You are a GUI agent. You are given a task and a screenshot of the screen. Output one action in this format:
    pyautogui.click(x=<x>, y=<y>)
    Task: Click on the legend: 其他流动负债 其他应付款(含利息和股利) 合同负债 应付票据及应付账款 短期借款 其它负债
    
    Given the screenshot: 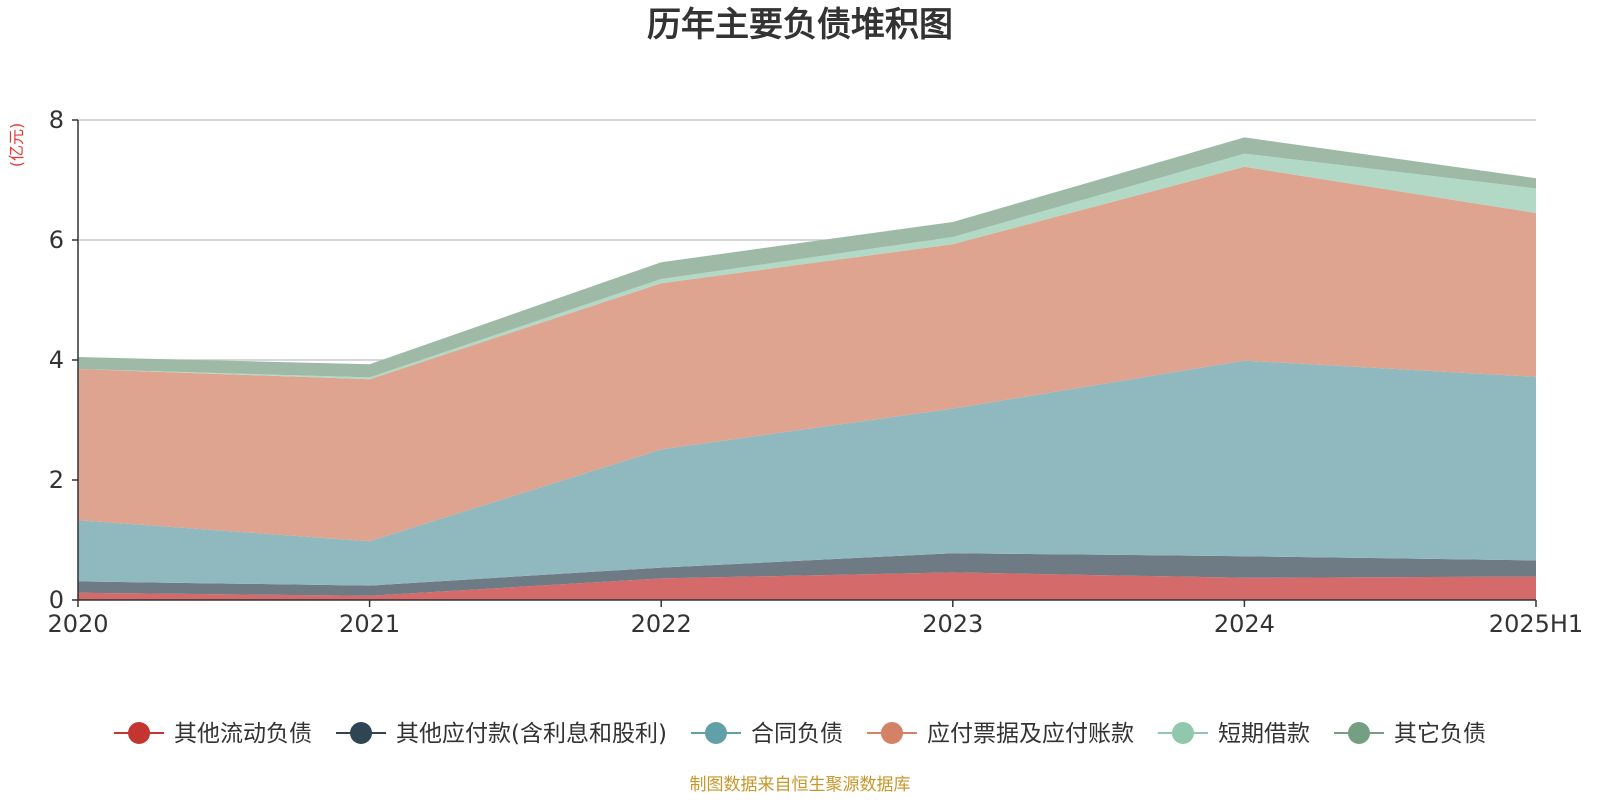 What is the action you would take?
    pyautogui.click(x=800, y=734)
    